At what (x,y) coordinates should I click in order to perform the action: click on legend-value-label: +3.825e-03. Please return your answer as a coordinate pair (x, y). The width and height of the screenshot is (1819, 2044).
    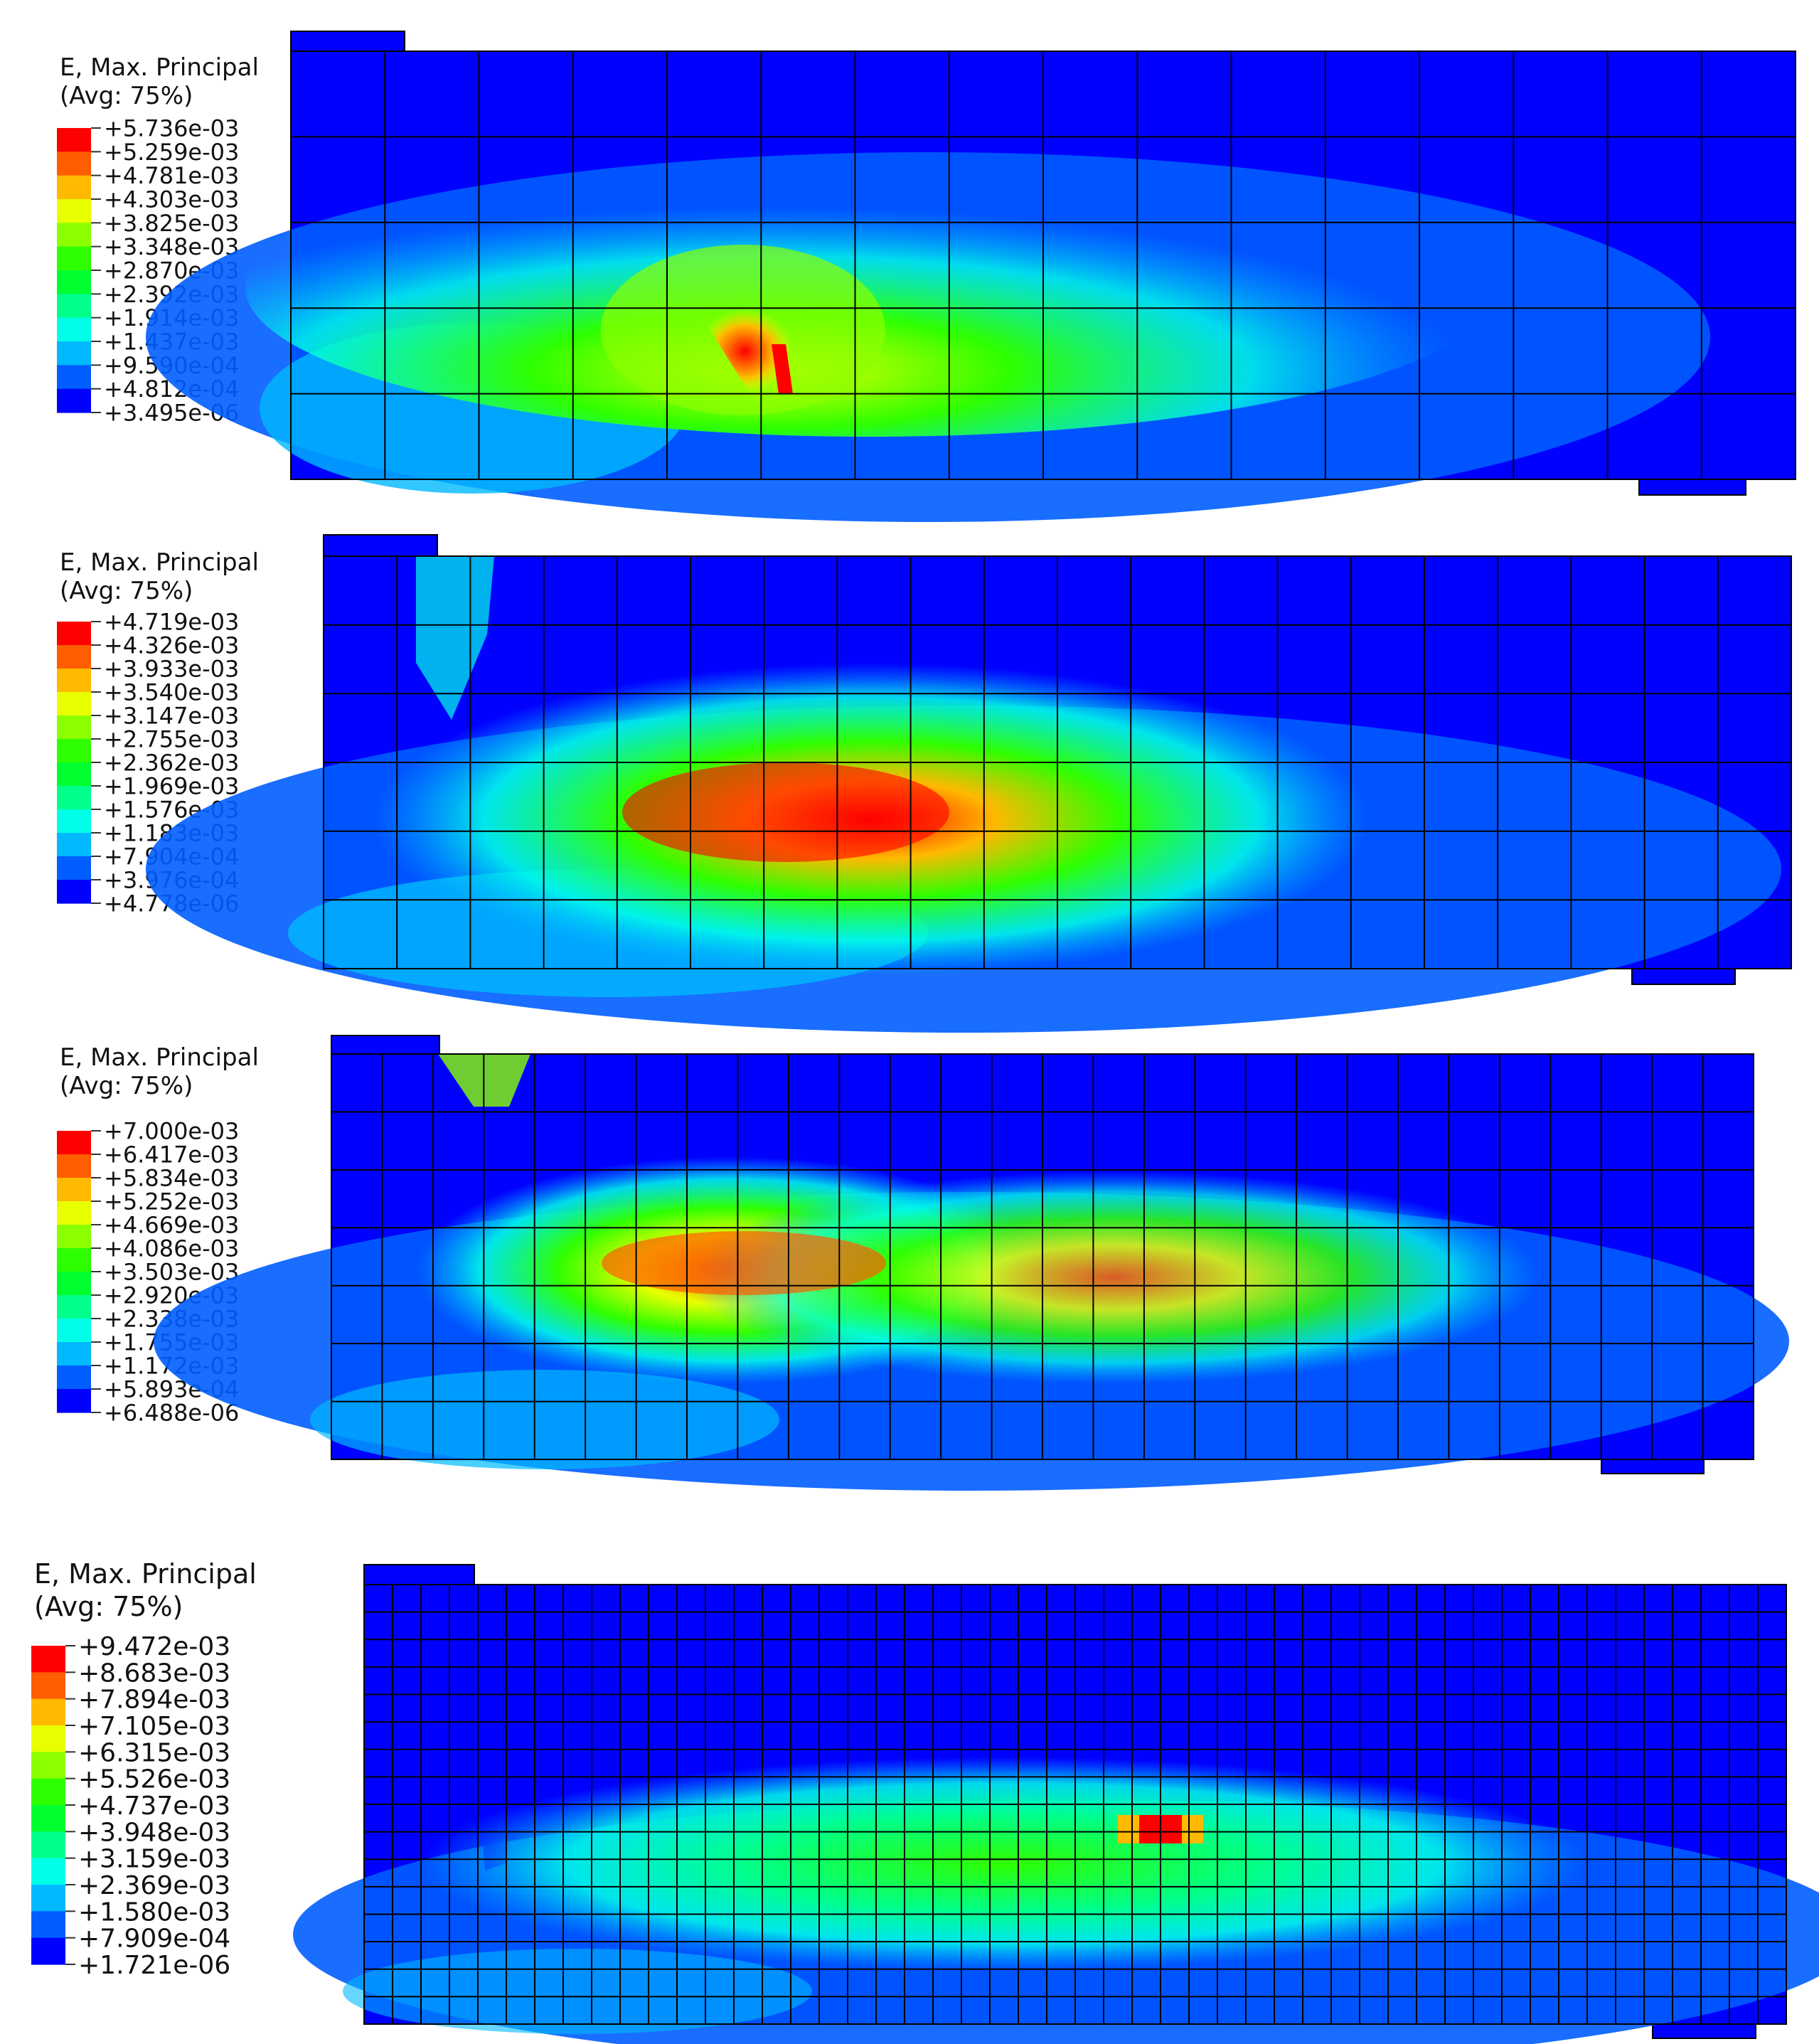
    Looking at the image, I should click on (172, 224).